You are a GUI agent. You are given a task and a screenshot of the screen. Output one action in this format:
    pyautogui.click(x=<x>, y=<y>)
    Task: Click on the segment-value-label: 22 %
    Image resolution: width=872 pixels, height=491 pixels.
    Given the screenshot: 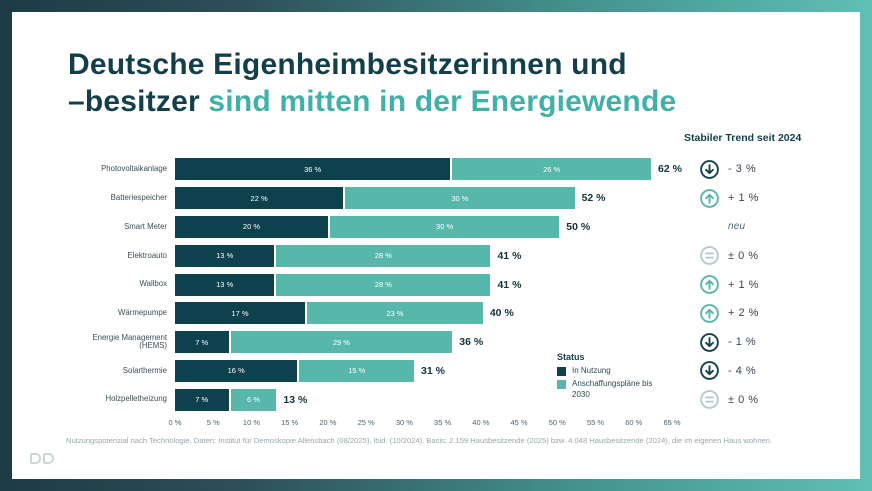 What is the action you would take?
    pyautogui.click(x=259, y=198)
    